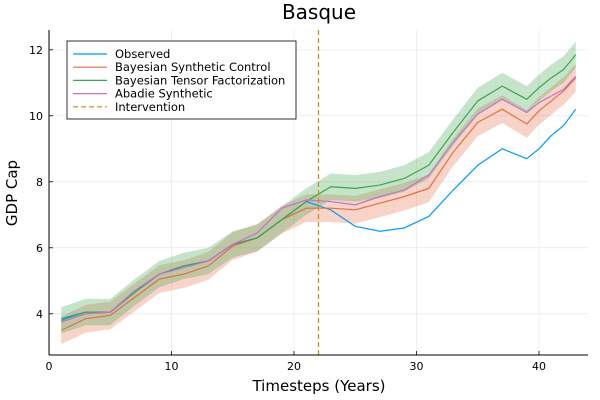 The width and height of the screenshot is (600, 400). What do you see at coordinates (49, 366) in the screenshot?
I see `x-tick-label: 0` at bounding box center [49, 366].